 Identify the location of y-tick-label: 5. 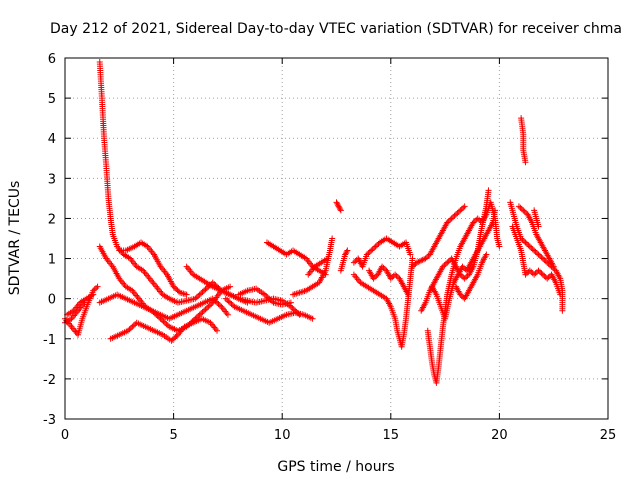
(52, 99).